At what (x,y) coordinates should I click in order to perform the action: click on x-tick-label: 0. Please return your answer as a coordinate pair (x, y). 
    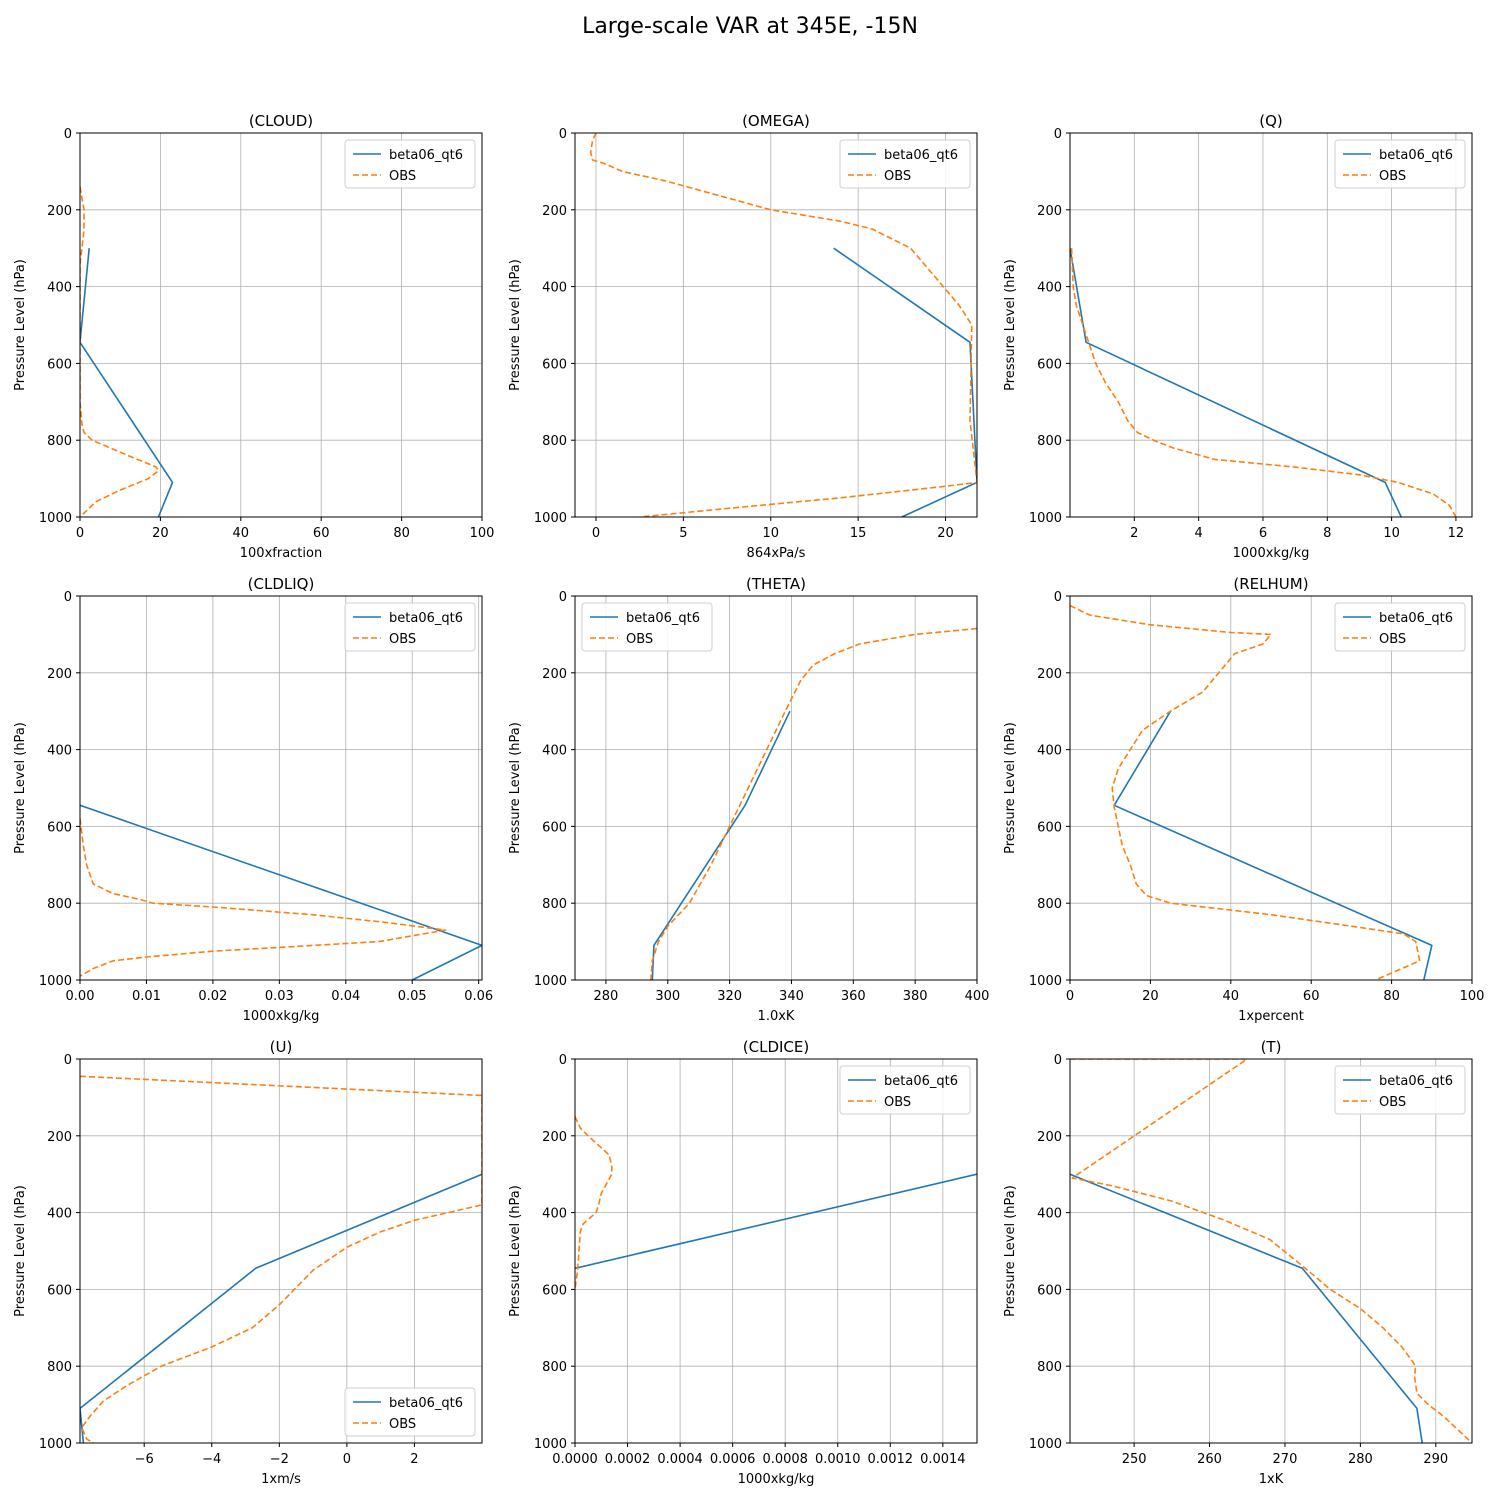
    Looking at the image, I should click on (596, 533).